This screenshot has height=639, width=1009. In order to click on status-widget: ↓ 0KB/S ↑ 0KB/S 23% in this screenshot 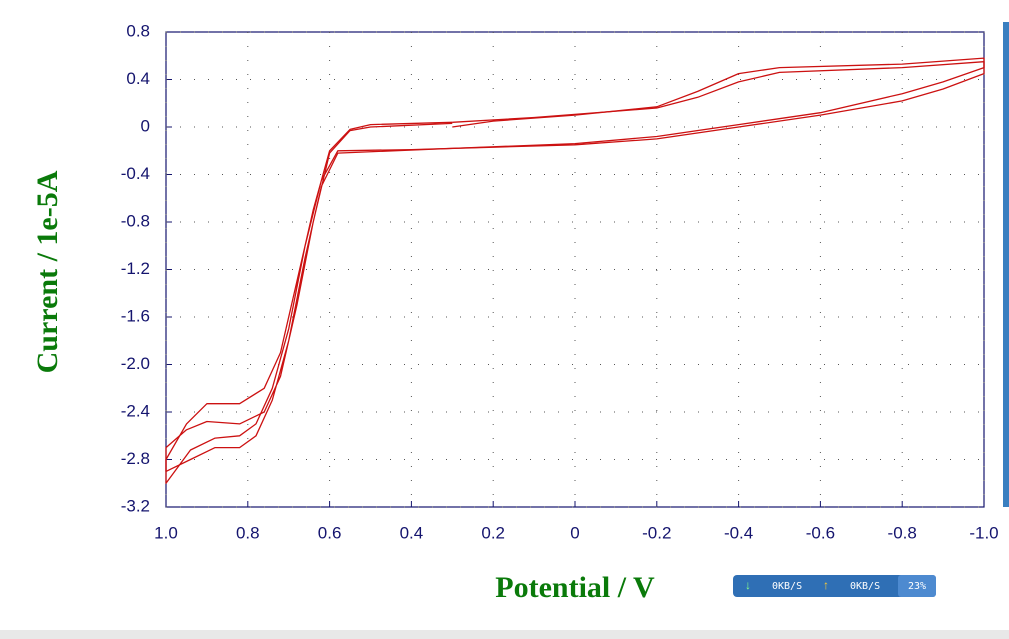, I will do `click(834, 586)`.